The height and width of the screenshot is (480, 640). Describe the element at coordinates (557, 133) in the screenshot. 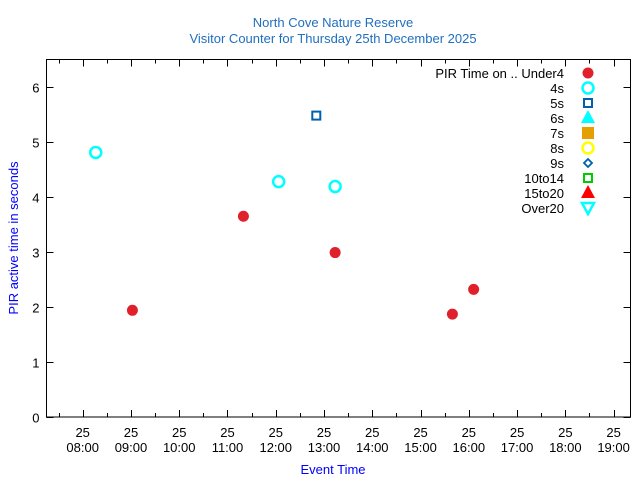

I see `legend-label: 7s` at that location.